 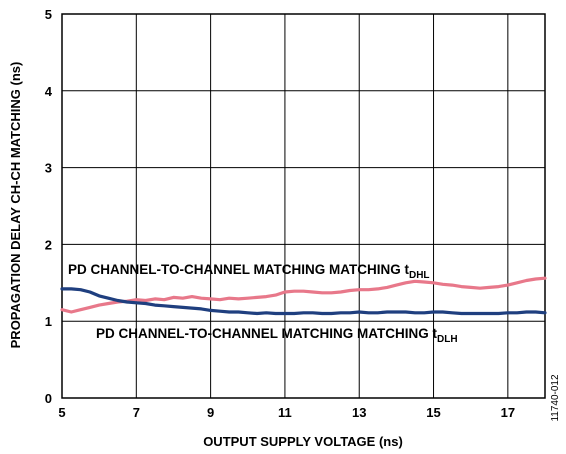 What do you see at coordinates (555, 398) in the screenshot?
I see `figure-id: 11740-012` at bounding box center [555, 398].